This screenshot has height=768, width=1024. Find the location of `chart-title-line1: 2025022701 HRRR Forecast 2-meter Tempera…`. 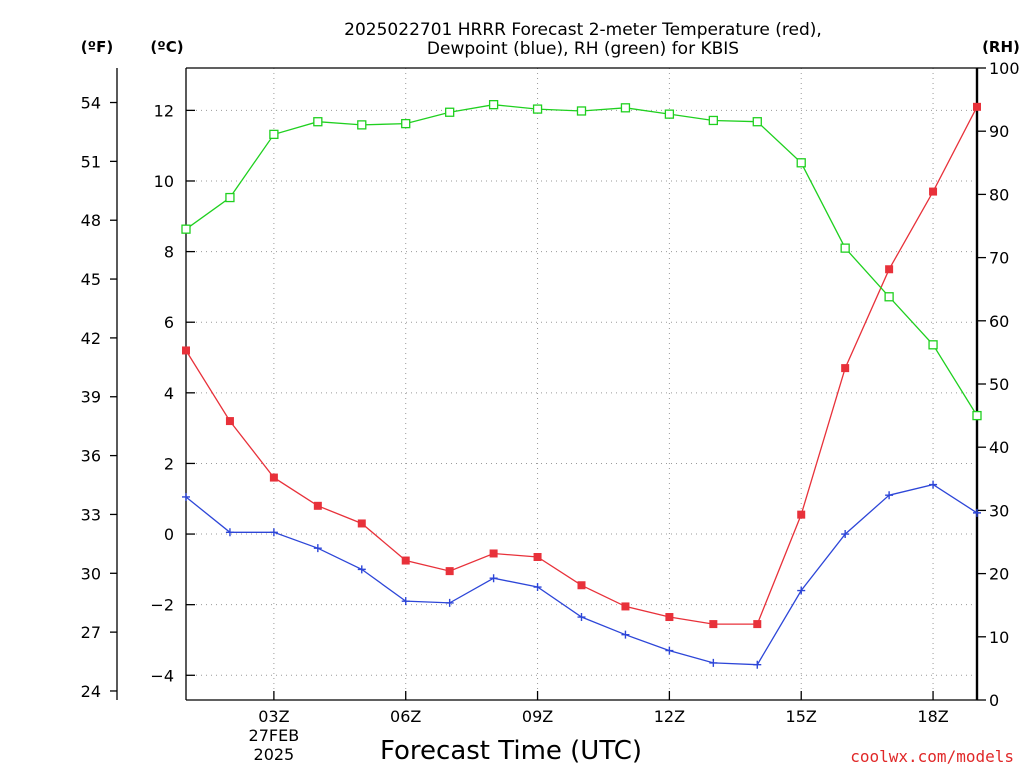

chart-title-line1: 2025022701 HRRR Forecast 2-meter Tempera… is located at coordinates (583, 30).